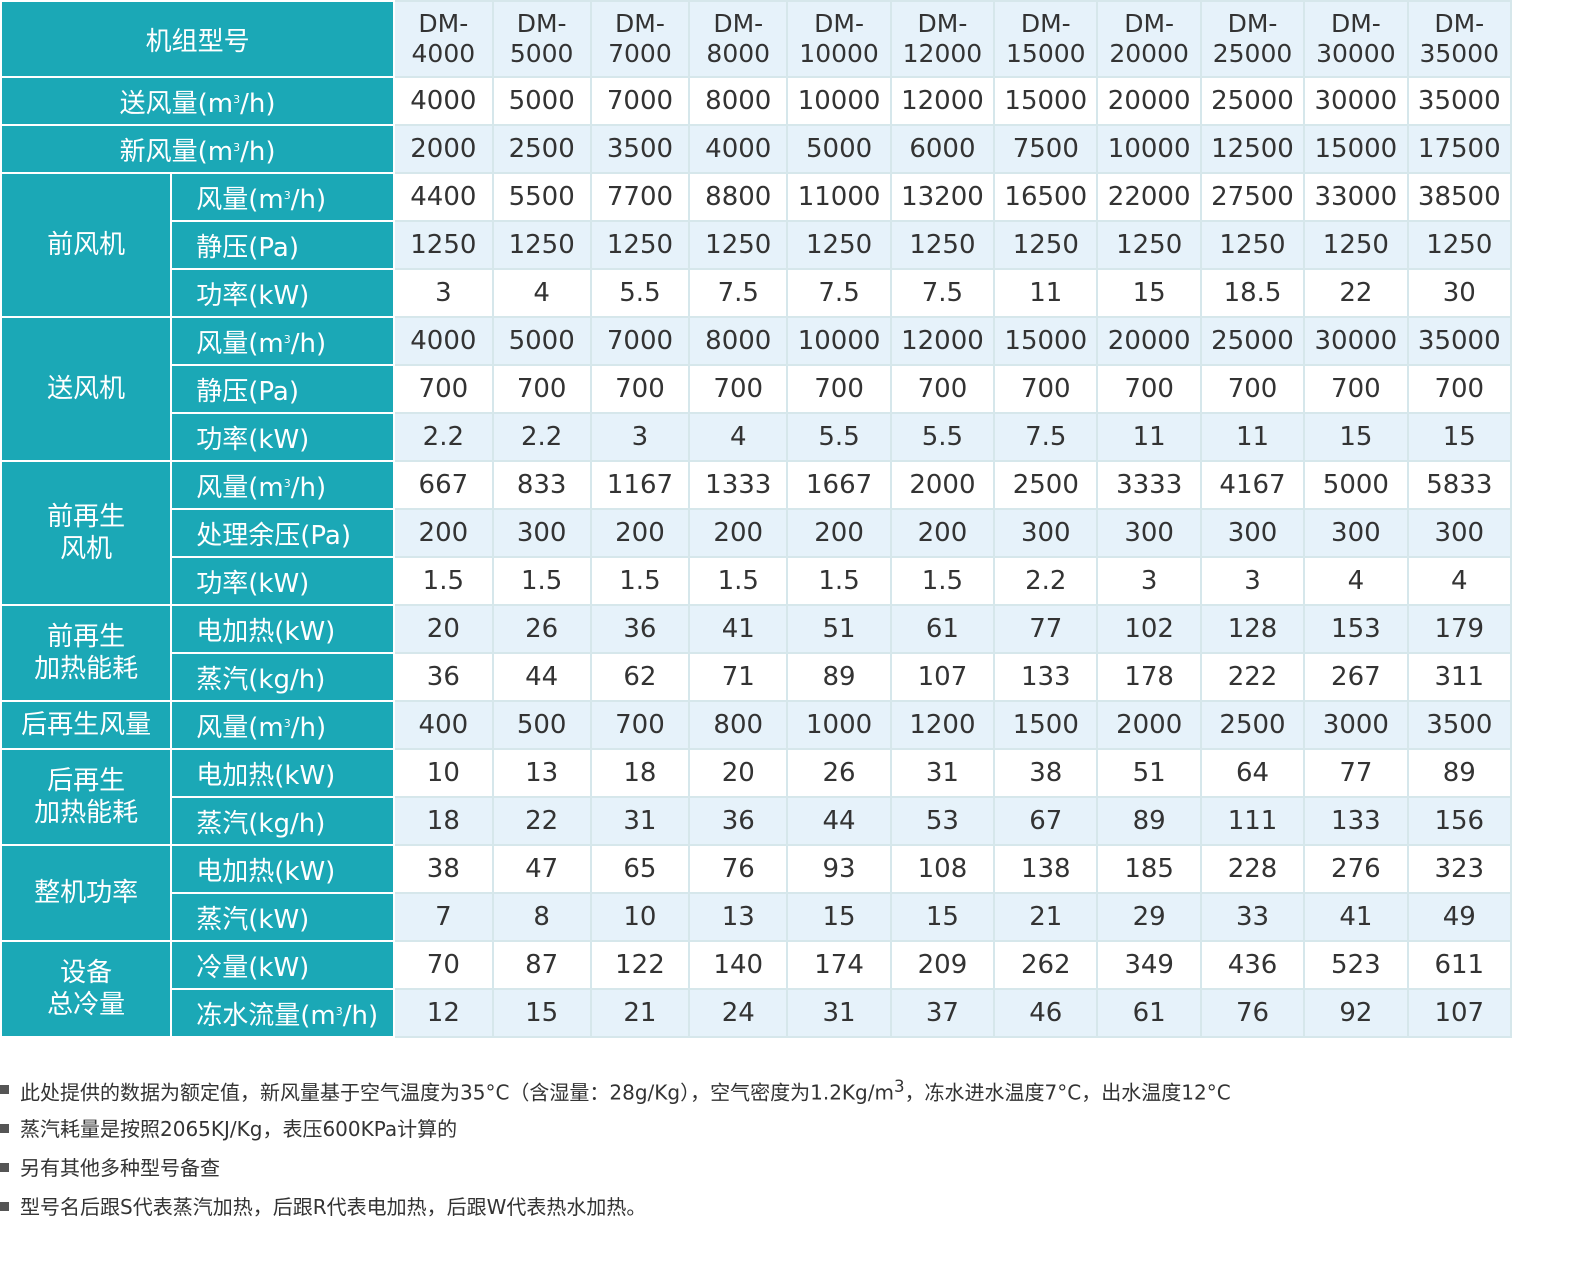 This screenshot has width=1582, height=1278. Describe the element at coordinates (86, 244) in the screenshot. I see `group-label-line: 前风机` at that location.